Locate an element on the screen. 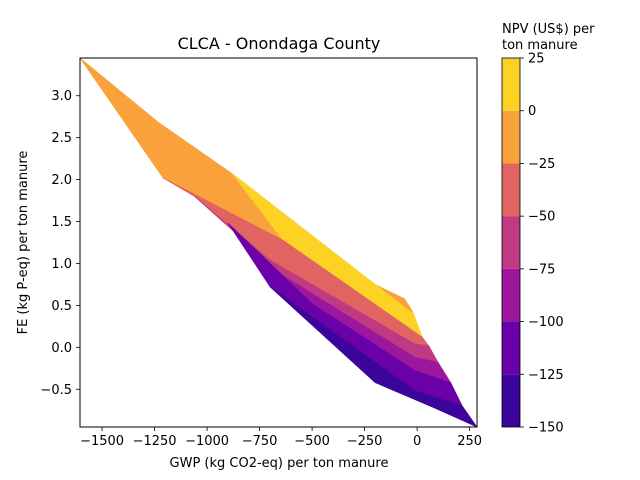 The image size is (640, 480). y-tick-label: 1.0 is located at coordinates (61, 264).